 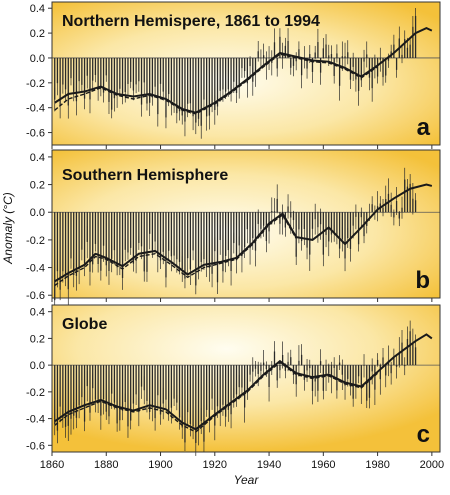 I want to click on panel-letter: b, so click(x=422, y=280).